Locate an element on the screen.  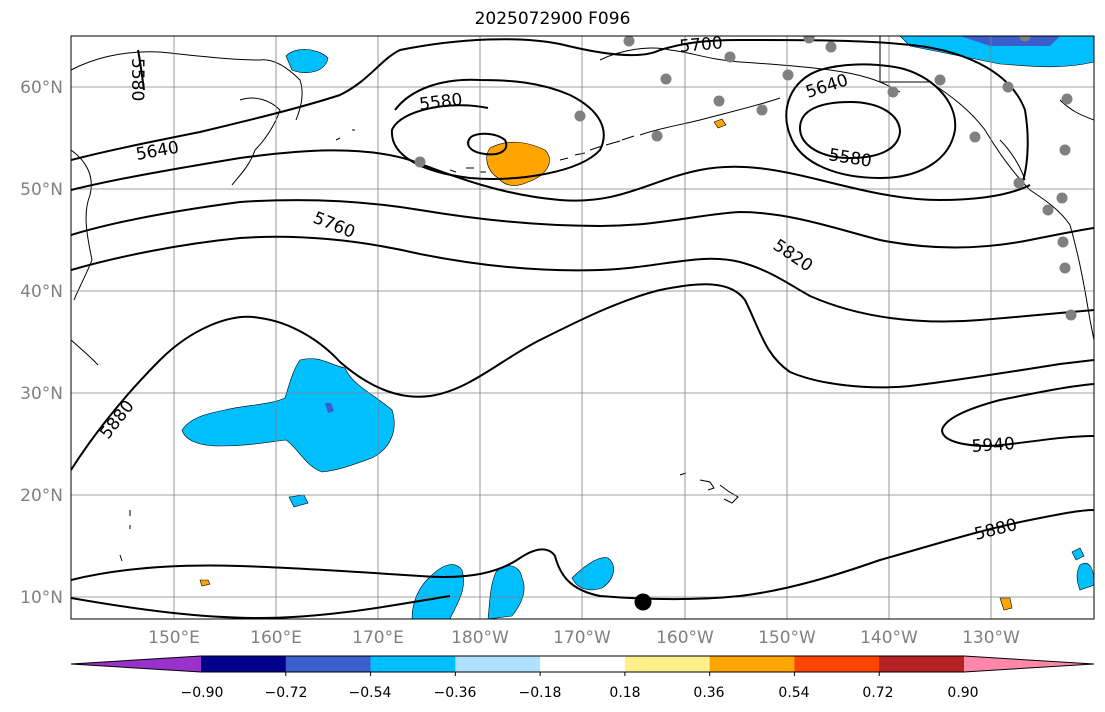
colorbar-tick-label: 0.72 is located at coordinates (877, 693).